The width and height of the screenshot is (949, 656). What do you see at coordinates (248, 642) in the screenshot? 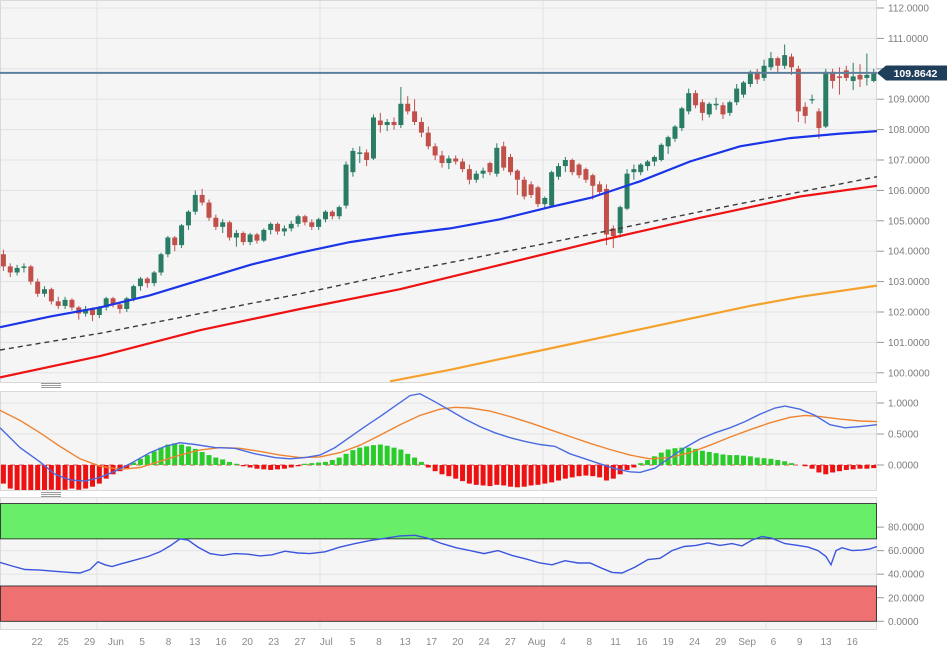
I see `time-axis-label: 20` at bounding box center [248, 642].